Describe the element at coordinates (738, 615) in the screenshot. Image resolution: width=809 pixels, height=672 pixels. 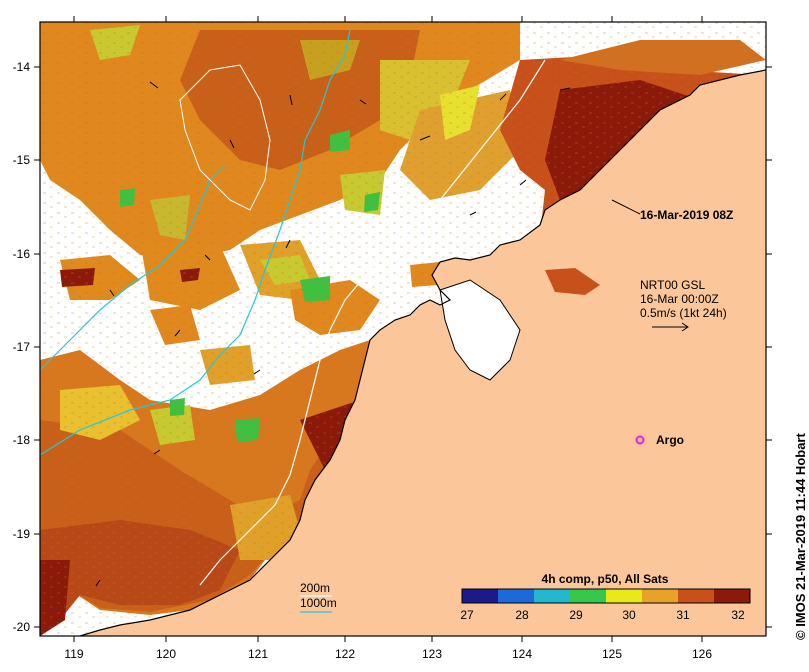
I see `colorbar-tick-label: 32` at that location.